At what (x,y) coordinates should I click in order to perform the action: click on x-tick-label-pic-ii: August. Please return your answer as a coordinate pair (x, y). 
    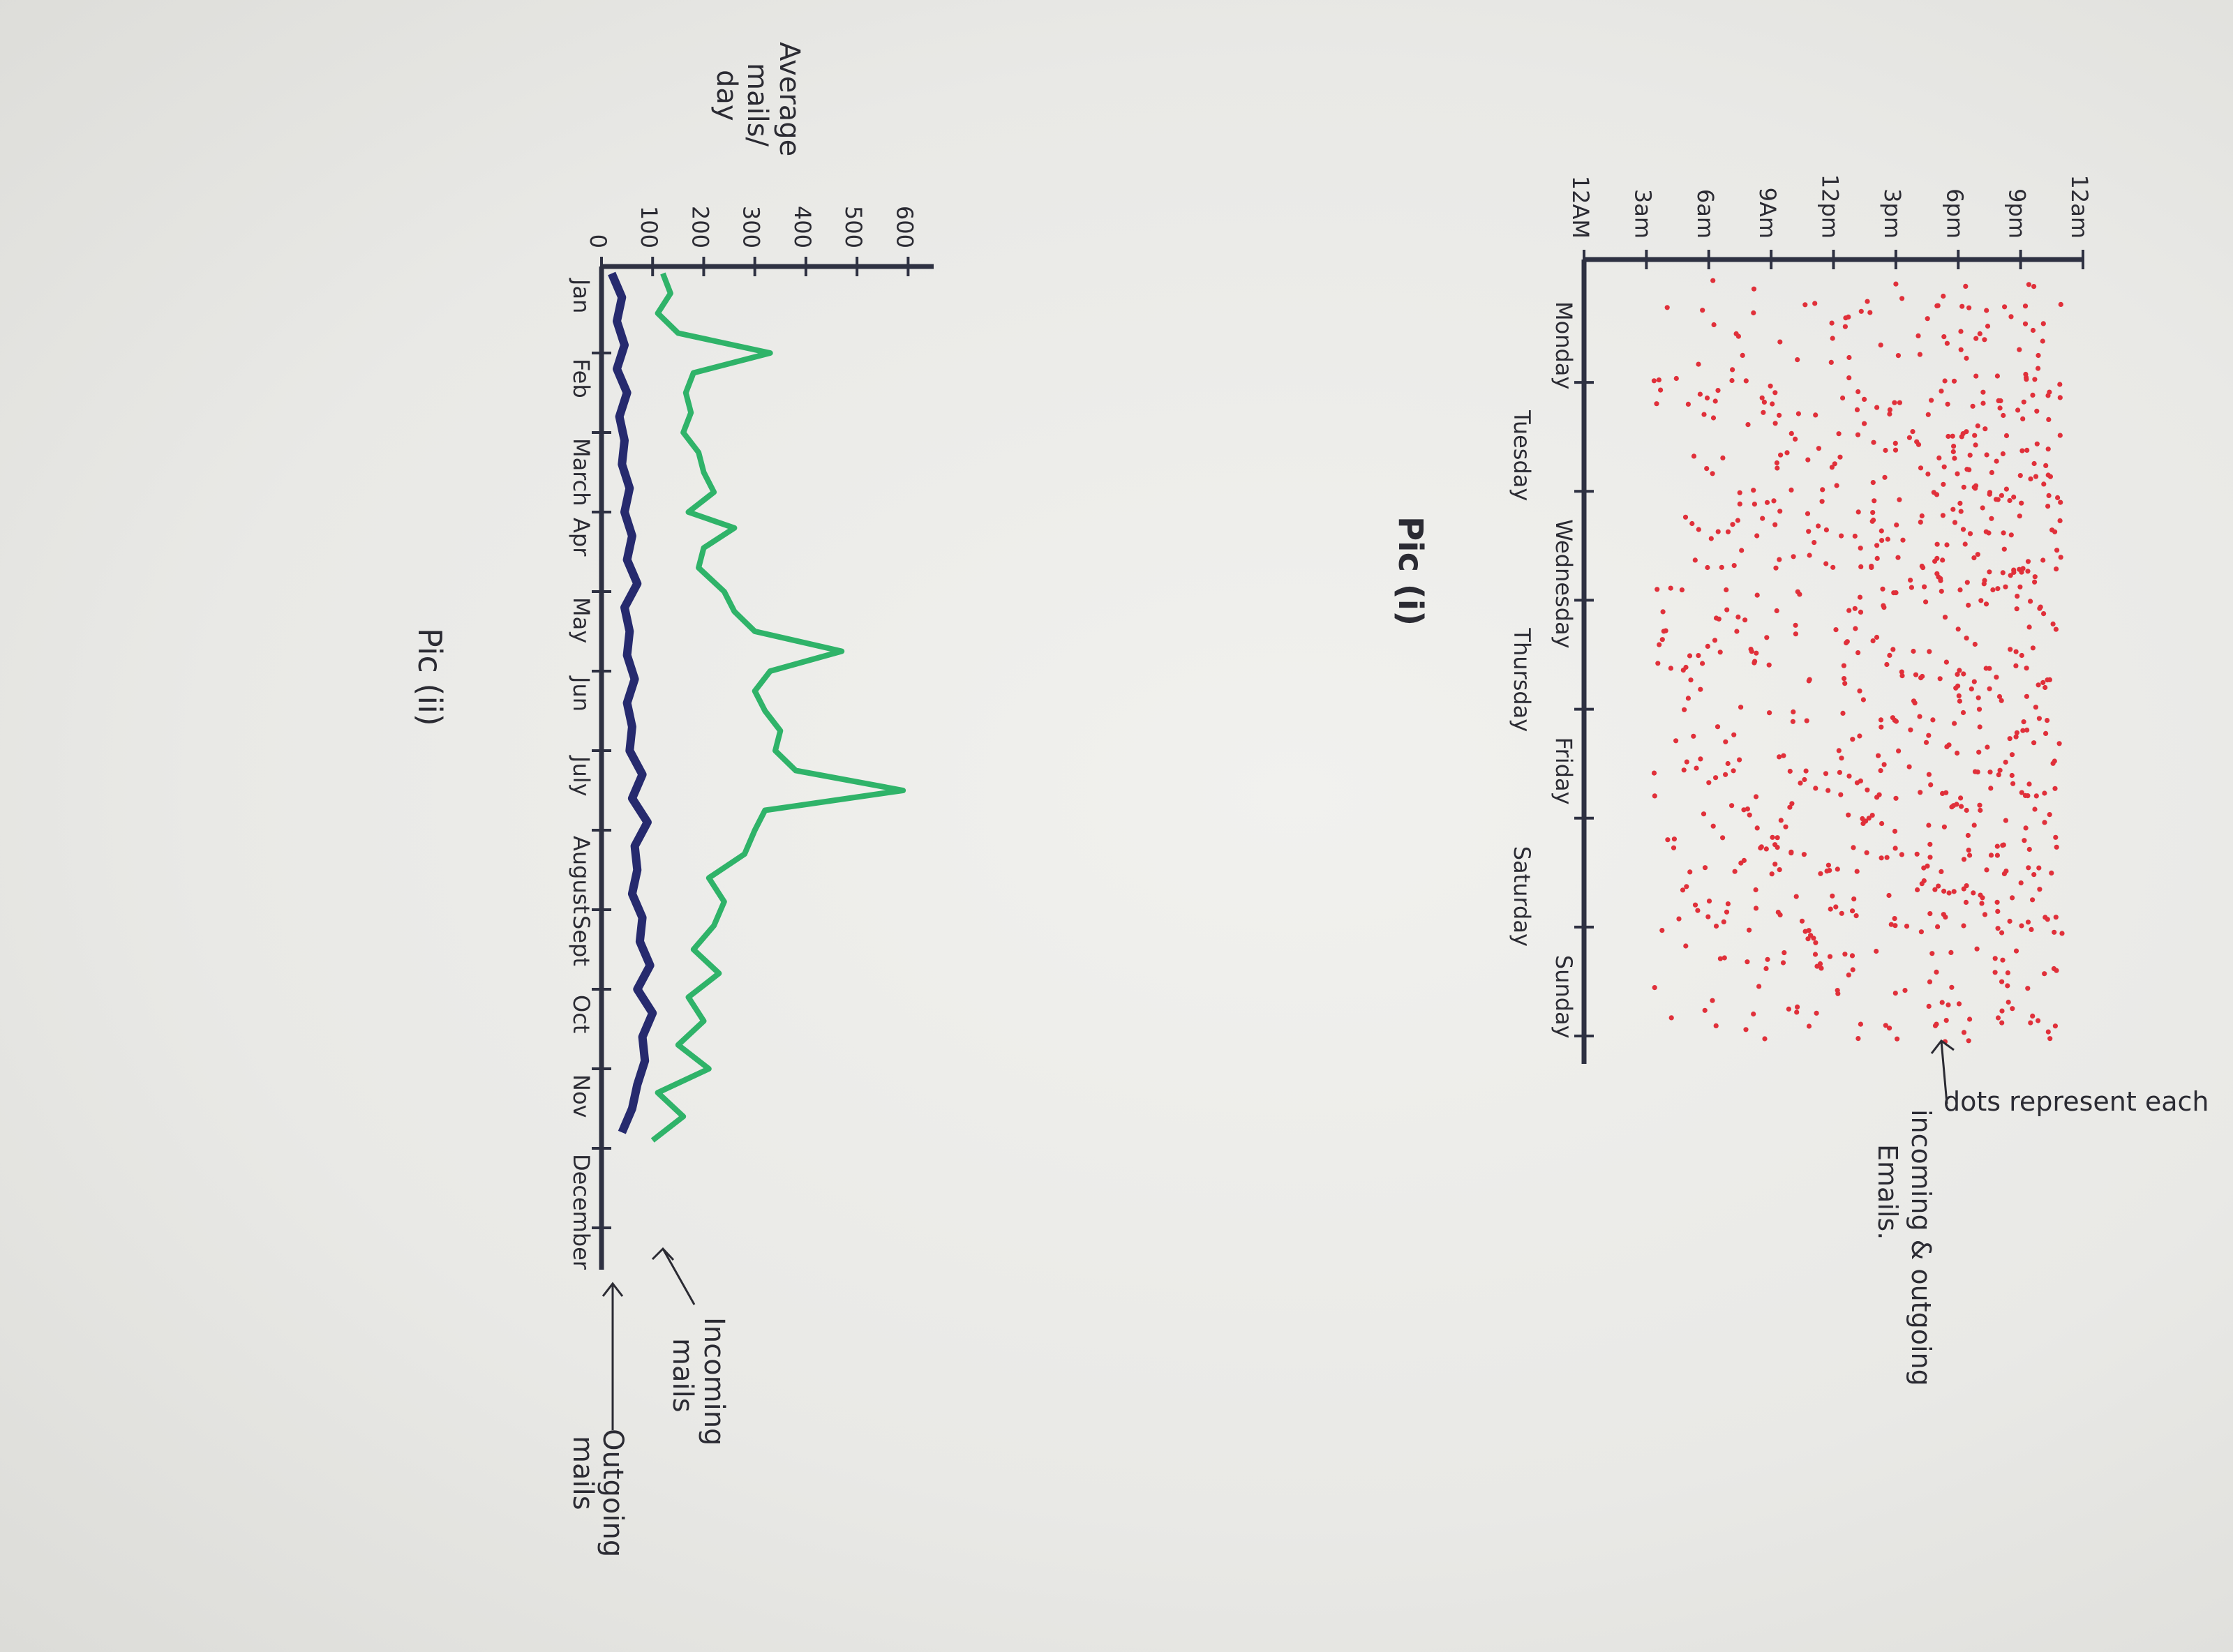
    Looking at the image, I should click on (581, 875).